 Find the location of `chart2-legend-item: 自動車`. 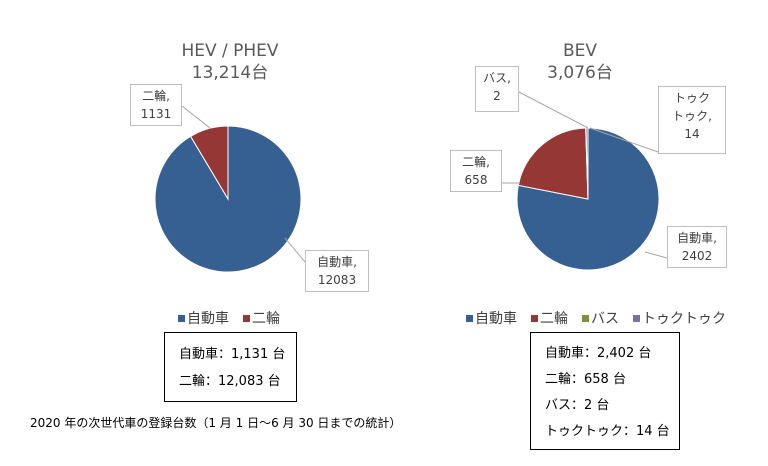

chart2-legend-item: 自動車 is located at coordinates (491, 318).